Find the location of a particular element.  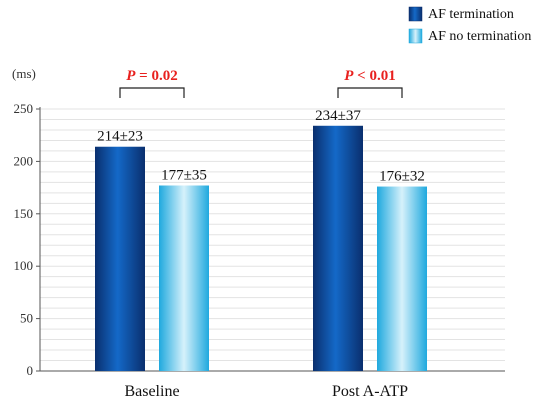

p-value-annotations: P = 0.02 P < 0.01 is located at coordinates (261, 83).